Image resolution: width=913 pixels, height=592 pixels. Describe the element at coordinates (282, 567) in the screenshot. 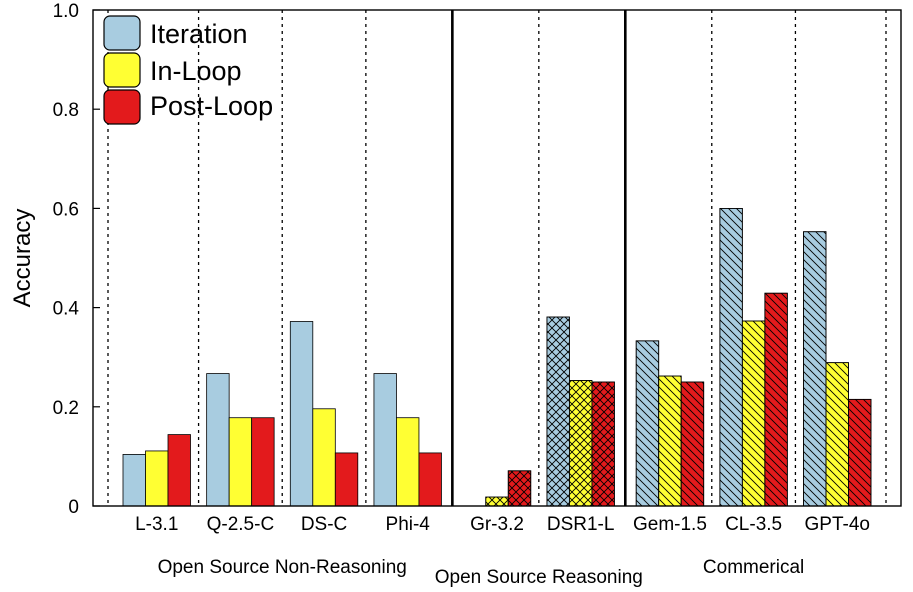

I see `group-label-open-source-non-reasoning: Open Source Non-Reasoning` at that location.